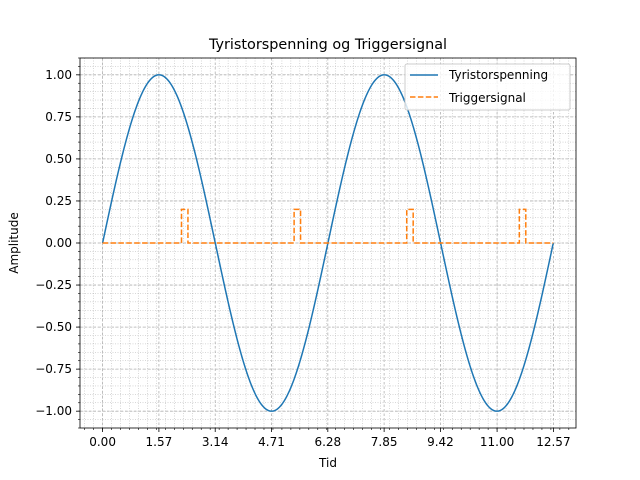 The width and height of the screenshot is (640, 480). What do you see at coordinates (328, 226) in the screenshot?
I see `series-line-triggersignal` at bounding box center [328, 226].